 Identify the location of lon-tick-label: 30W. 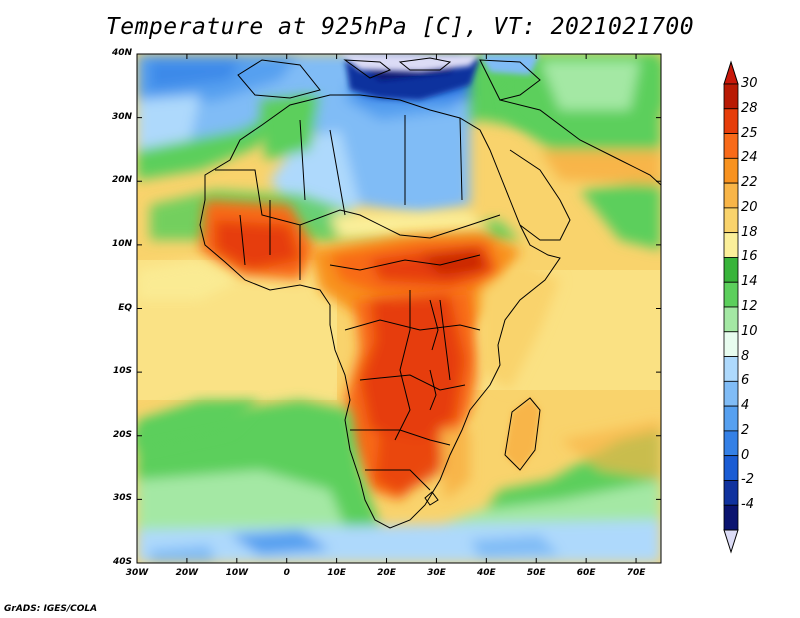
(137, 573).